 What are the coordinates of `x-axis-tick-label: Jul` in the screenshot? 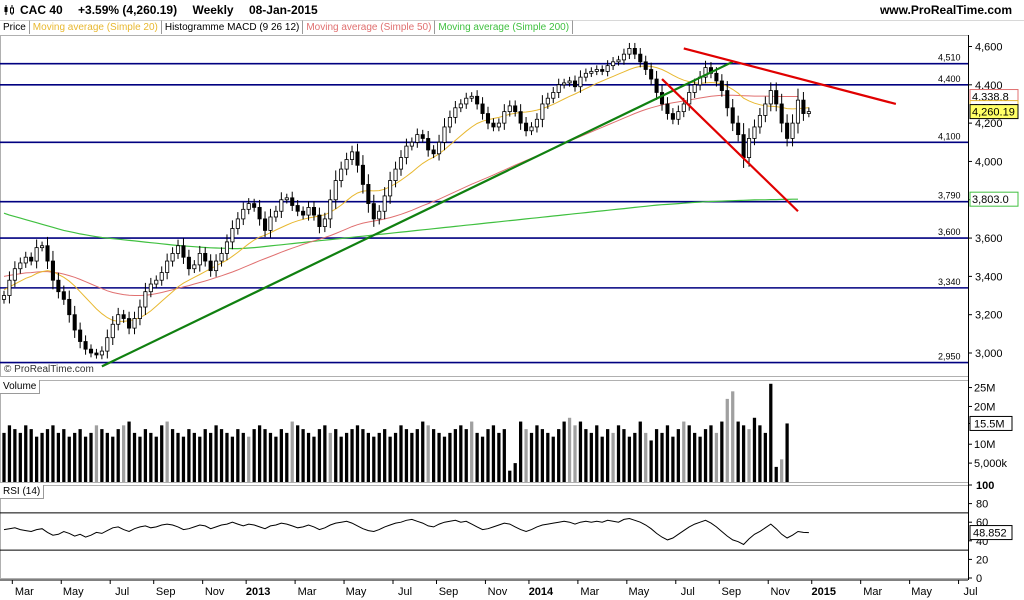 It's located at (122, 592).